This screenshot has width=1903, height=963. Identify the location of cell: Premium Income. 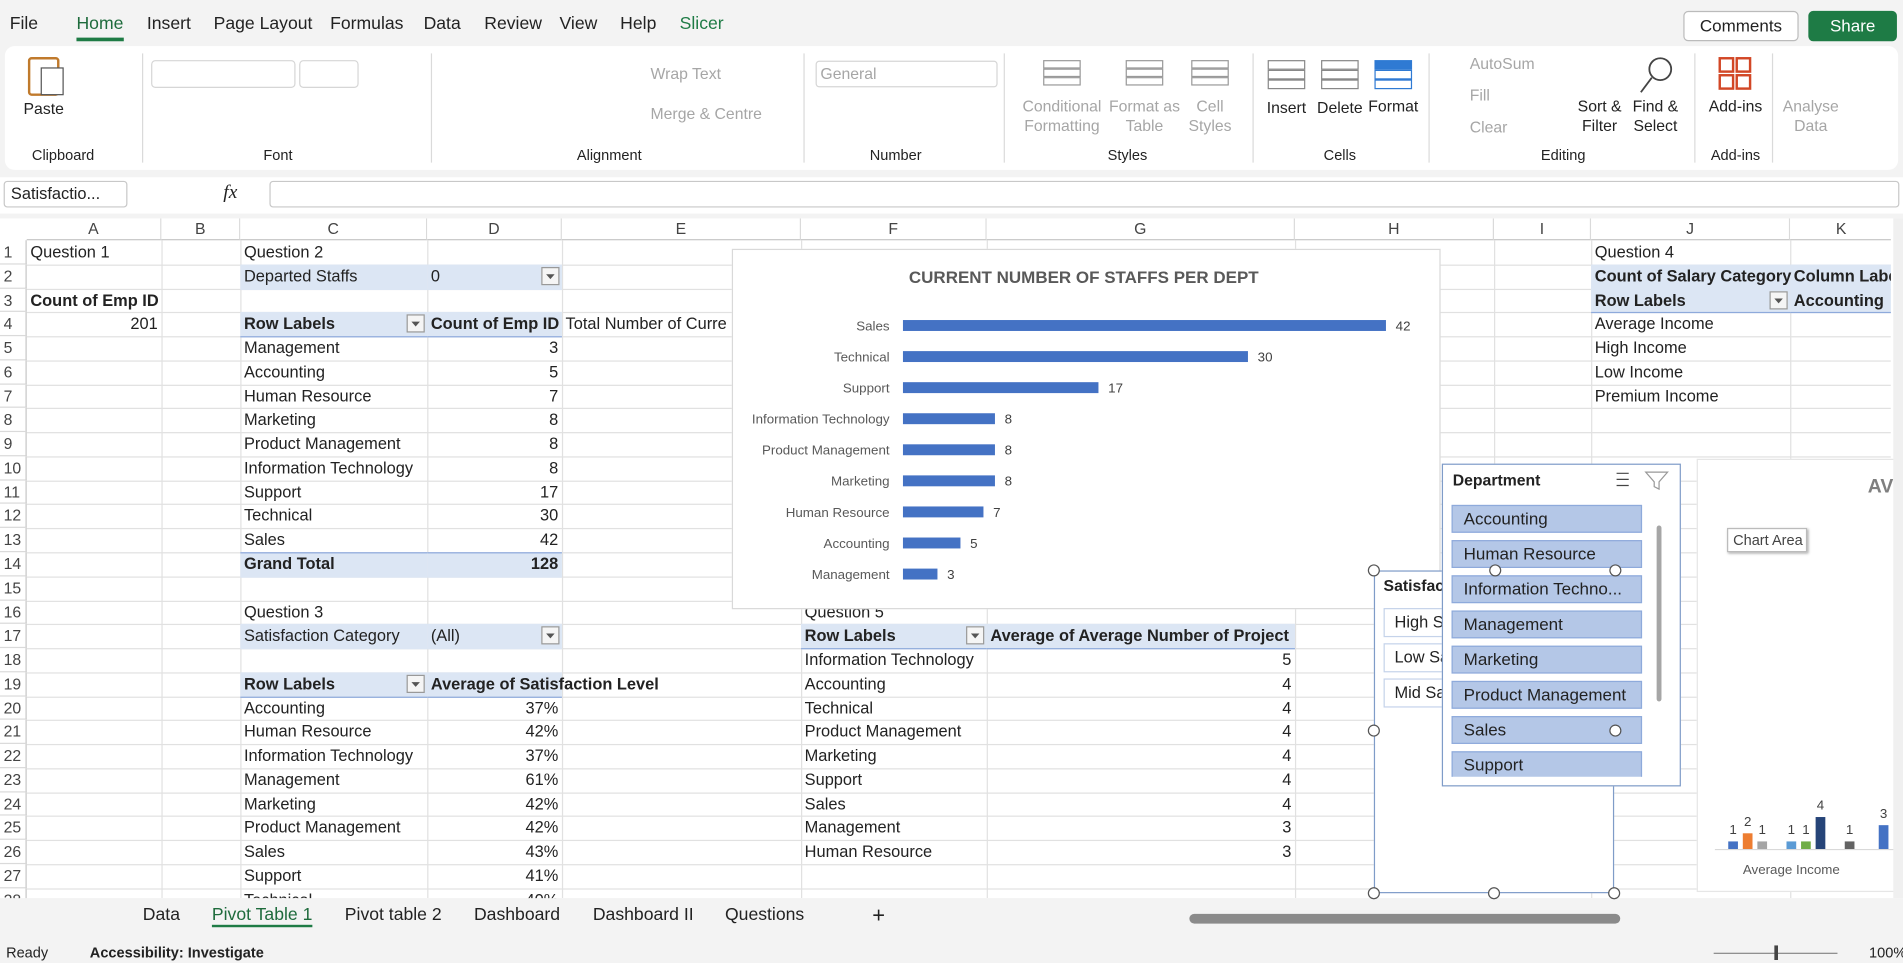
(1656, 395).